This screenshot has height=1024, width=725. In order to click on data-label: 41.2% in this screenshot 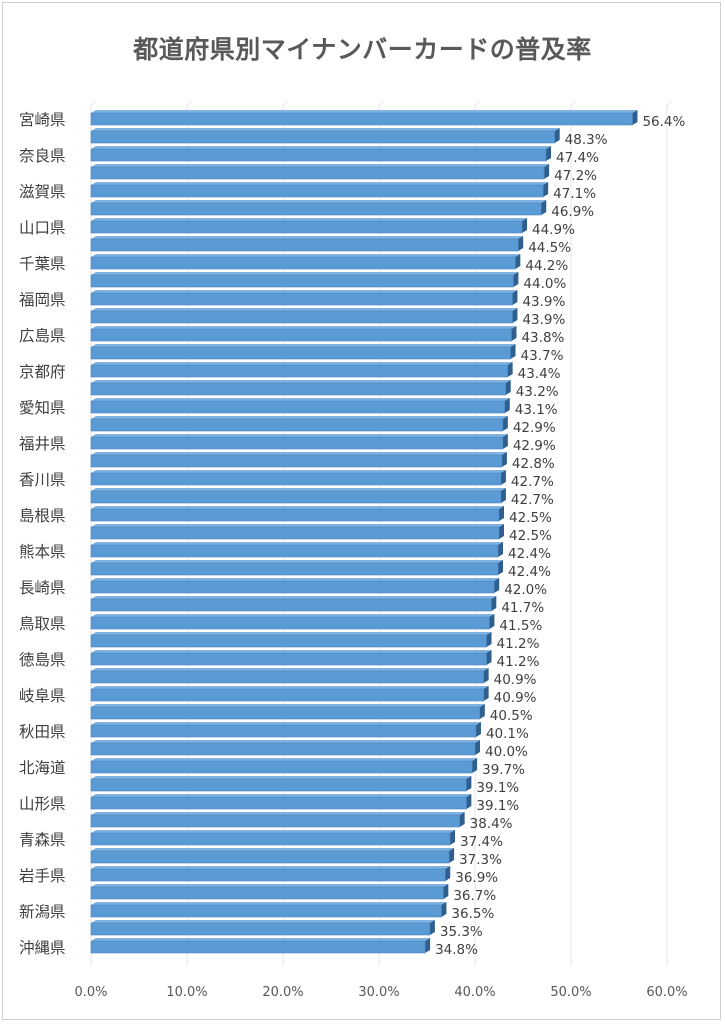, I will do `click(518, 662)`.